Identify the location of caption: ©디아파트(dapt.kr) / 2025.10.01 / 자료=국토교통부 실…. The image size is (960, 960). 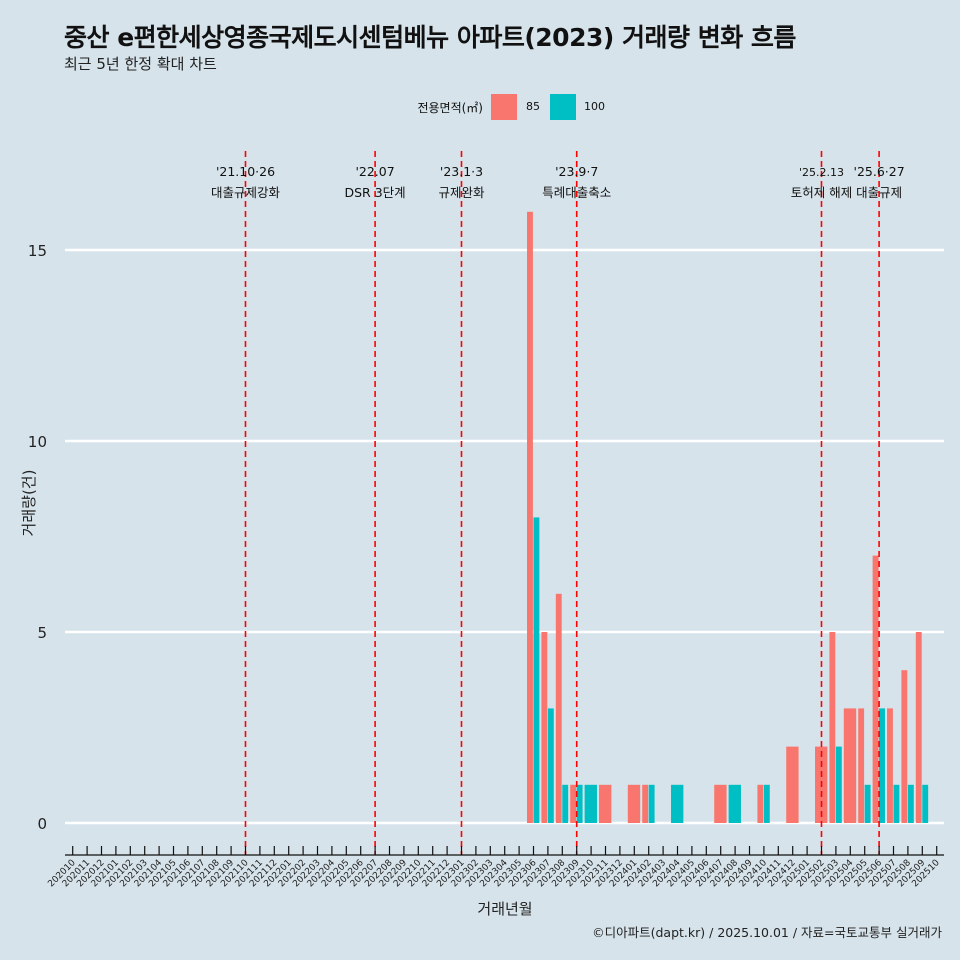
(767, 932).